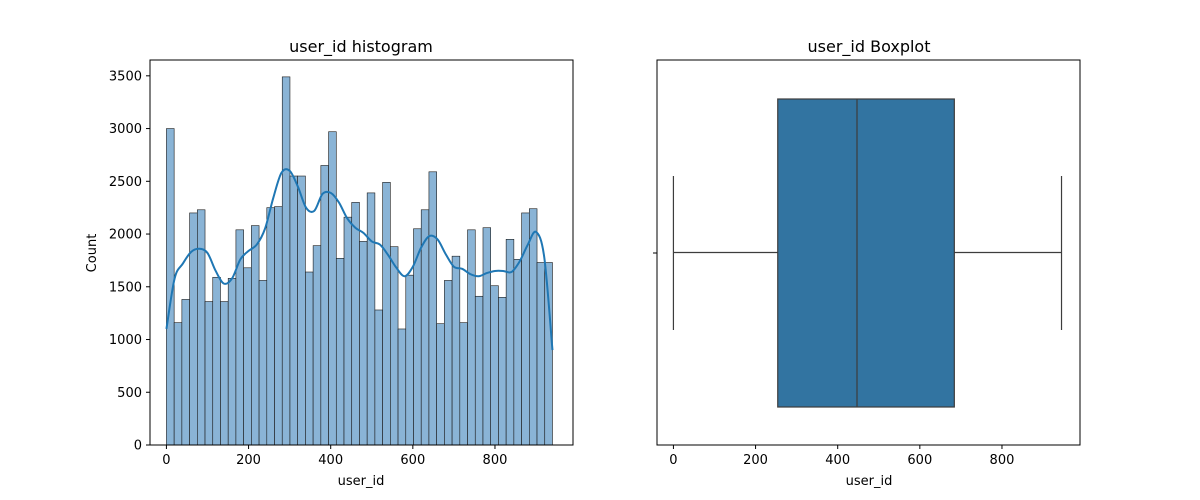 Image resolution: width=1200 pixels, height=500 pixels. I want to click on iqr-box, so click(866, 253).